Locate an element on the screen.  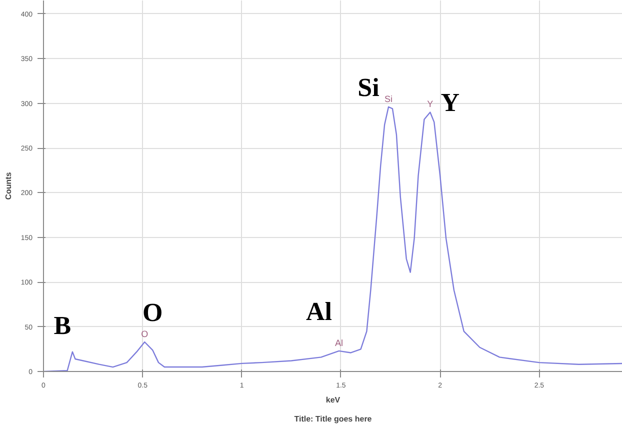
x-axis-title: keV is located at coordinates (333, 400).